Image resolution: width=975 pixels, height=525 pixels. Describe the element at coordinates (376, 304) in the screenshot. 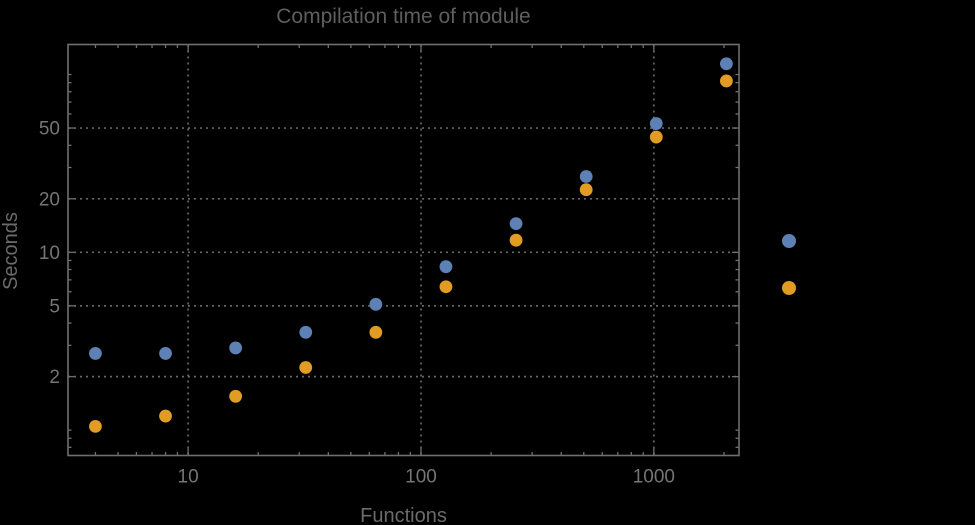

I see `data-point-series-1-blue-x64` at that location.